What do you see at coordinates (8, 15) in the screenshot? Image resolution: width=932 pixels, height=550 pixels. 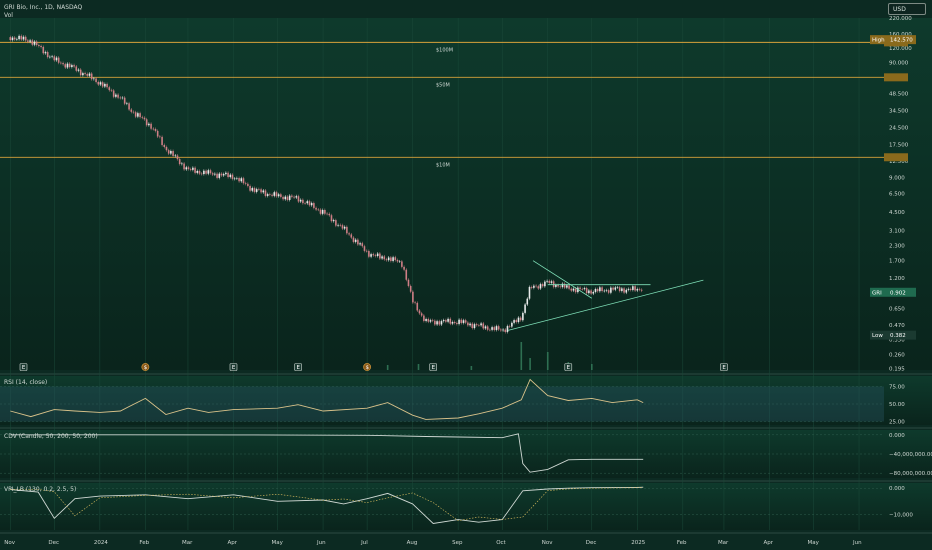 I see `volume-label: Vol` at bounding box center [8, 15].